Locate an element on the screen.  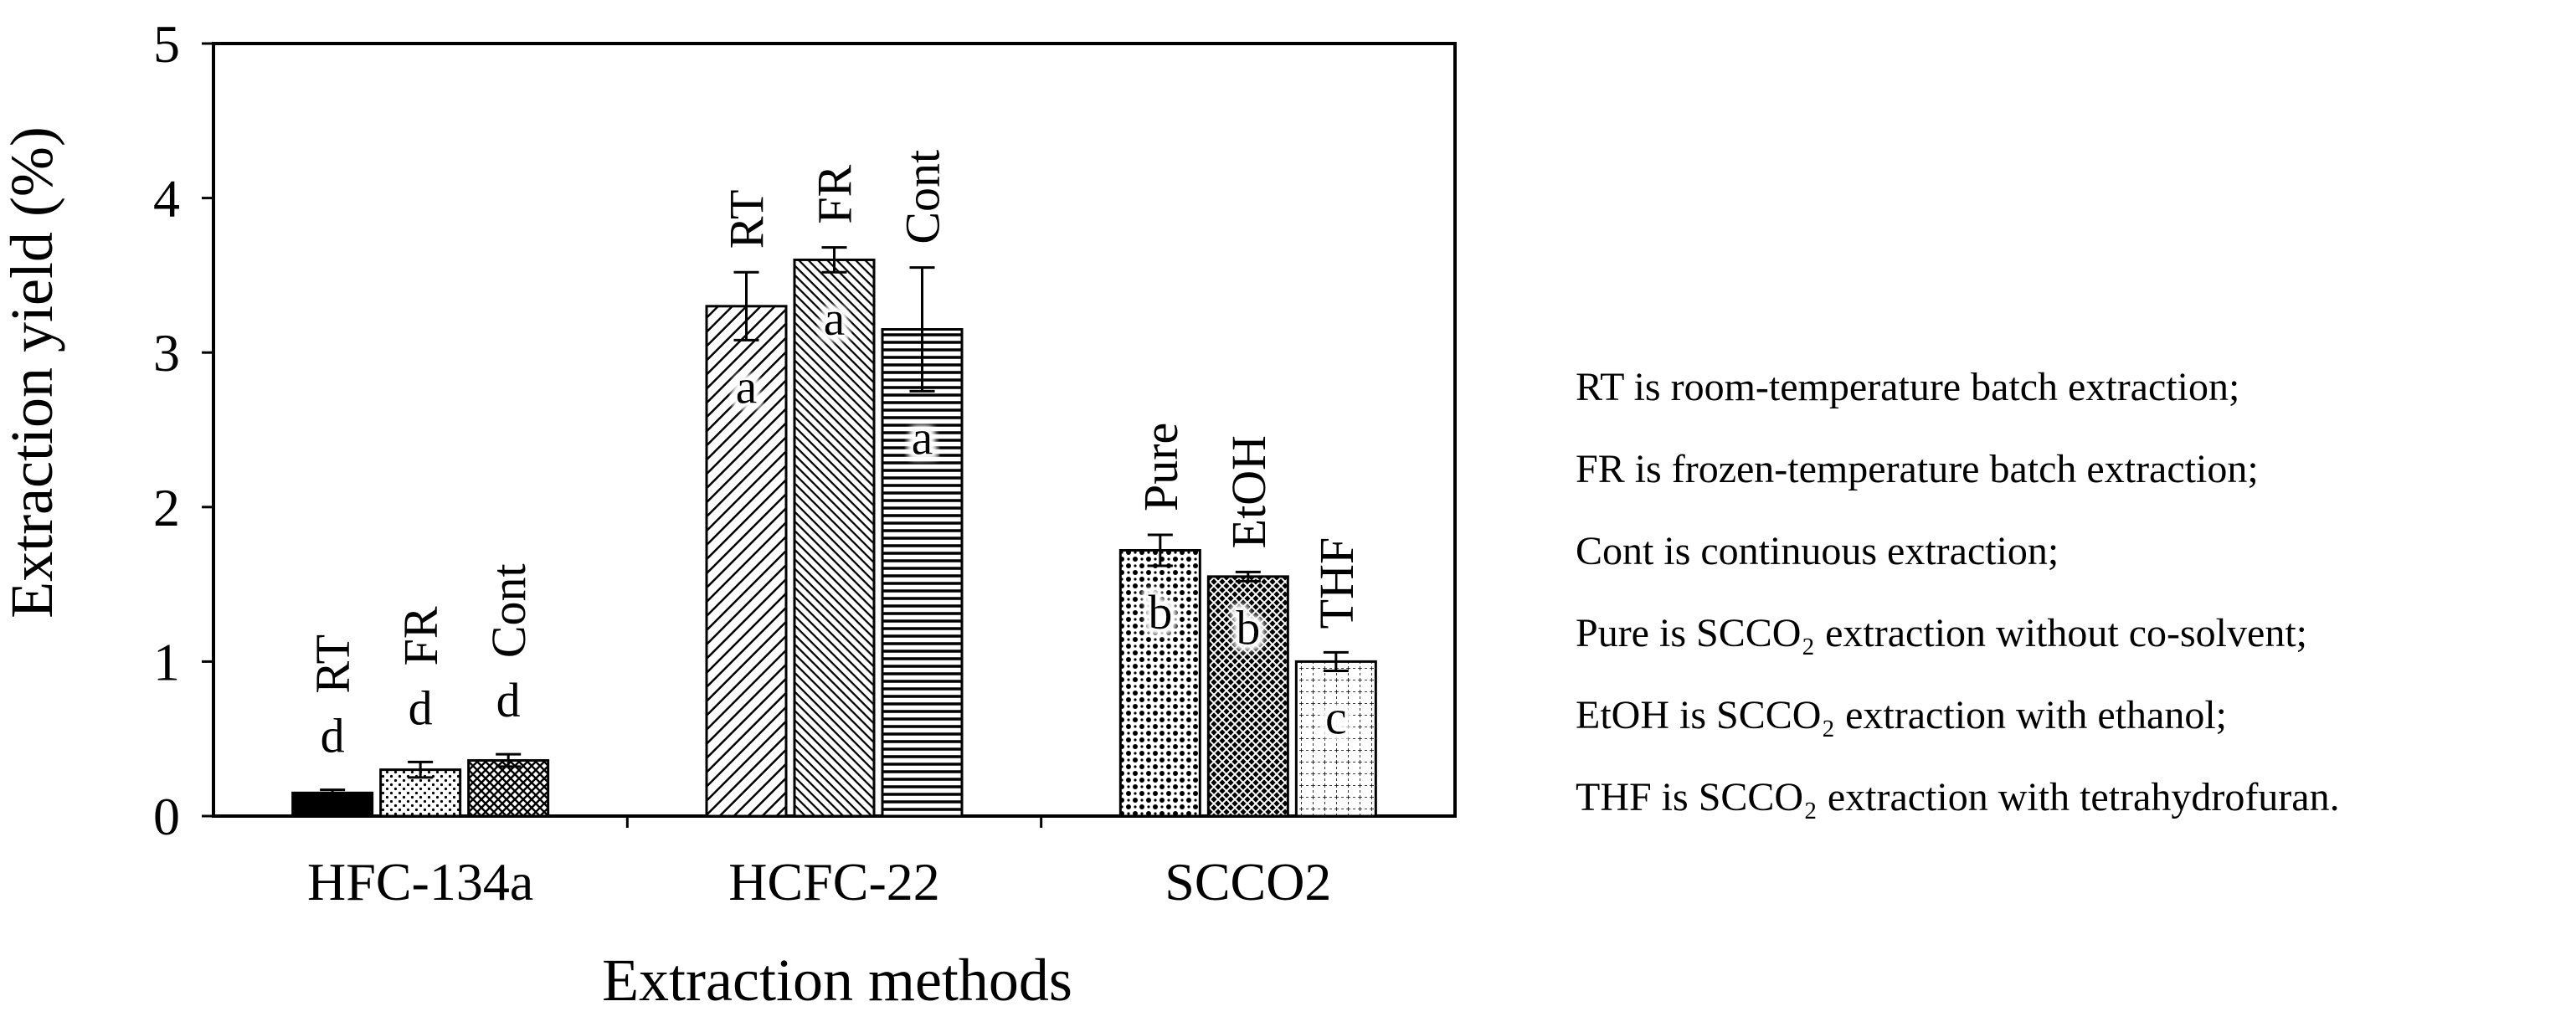
legend-note: RT is room-temperature batch extraction; is located at coordinates (1908, 387).